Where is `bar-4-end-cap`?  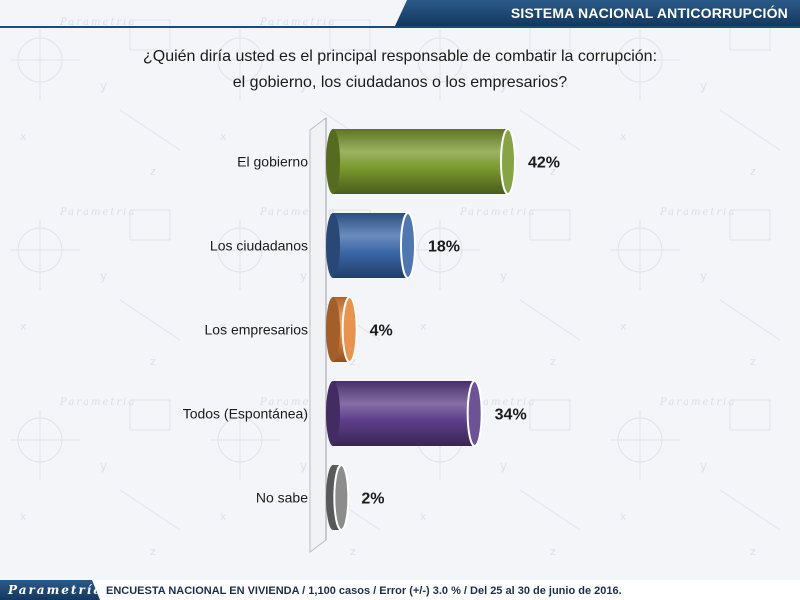 bar-4-end-cap is located at coordinates (341, 497).